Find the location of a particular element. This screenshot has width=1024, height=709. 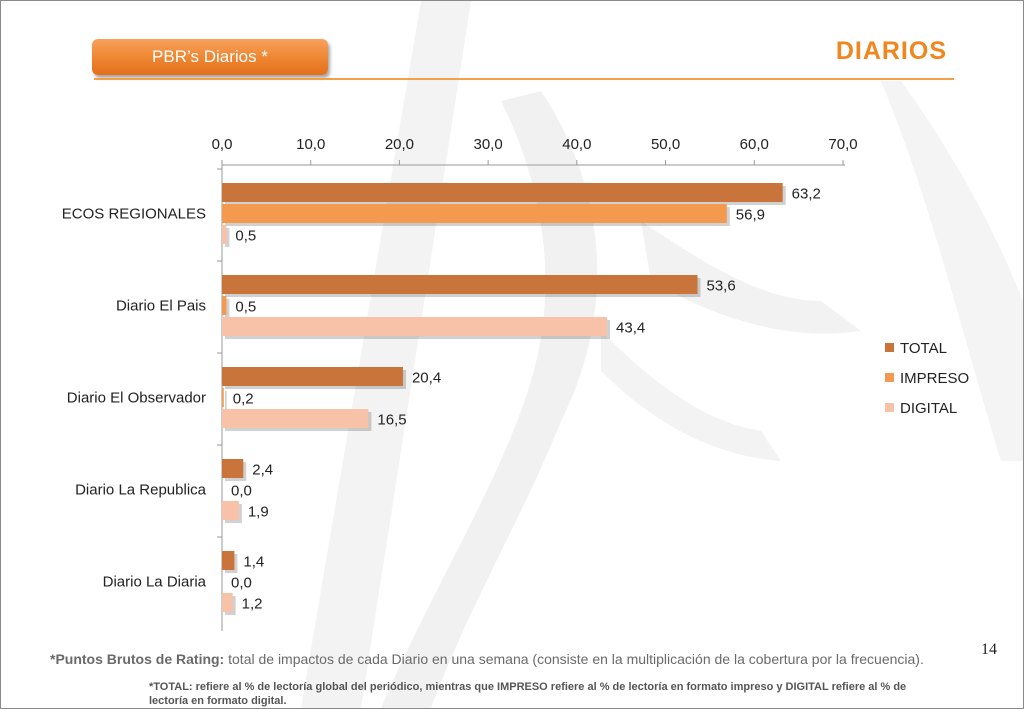

x-tick-label: 70,0 is located at coordinates (842, 144).